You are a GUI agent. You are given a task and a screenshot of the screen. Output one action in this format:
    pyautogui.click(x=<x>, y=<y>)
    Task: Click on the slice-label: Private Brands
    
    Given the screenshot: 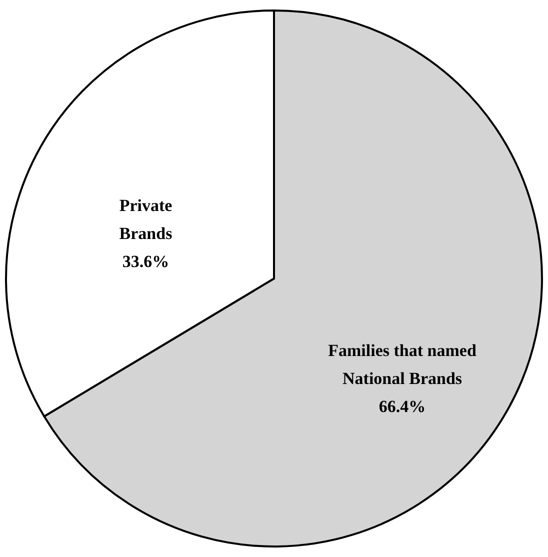 What is the action you would take?
    pyautogui.click(x=146, y=219)
    